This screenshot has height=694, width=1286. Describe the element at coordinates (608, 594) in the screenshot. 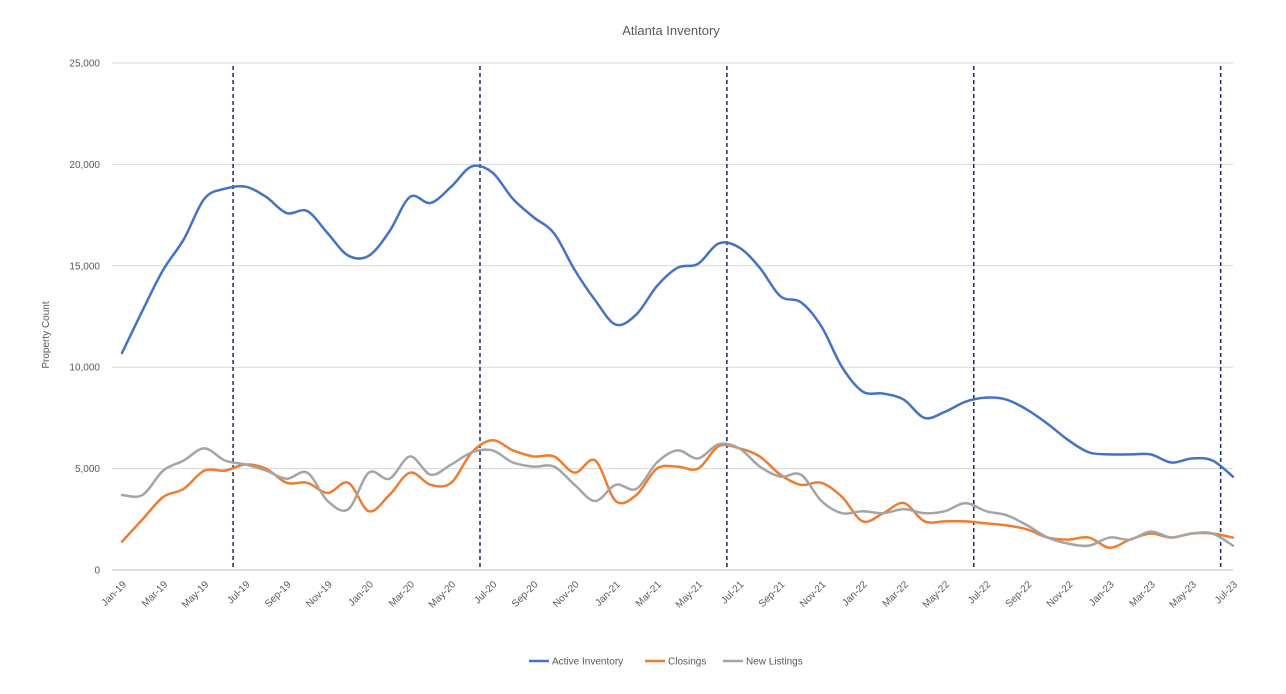

I see `x-tick-label: Jan-21` at that location.